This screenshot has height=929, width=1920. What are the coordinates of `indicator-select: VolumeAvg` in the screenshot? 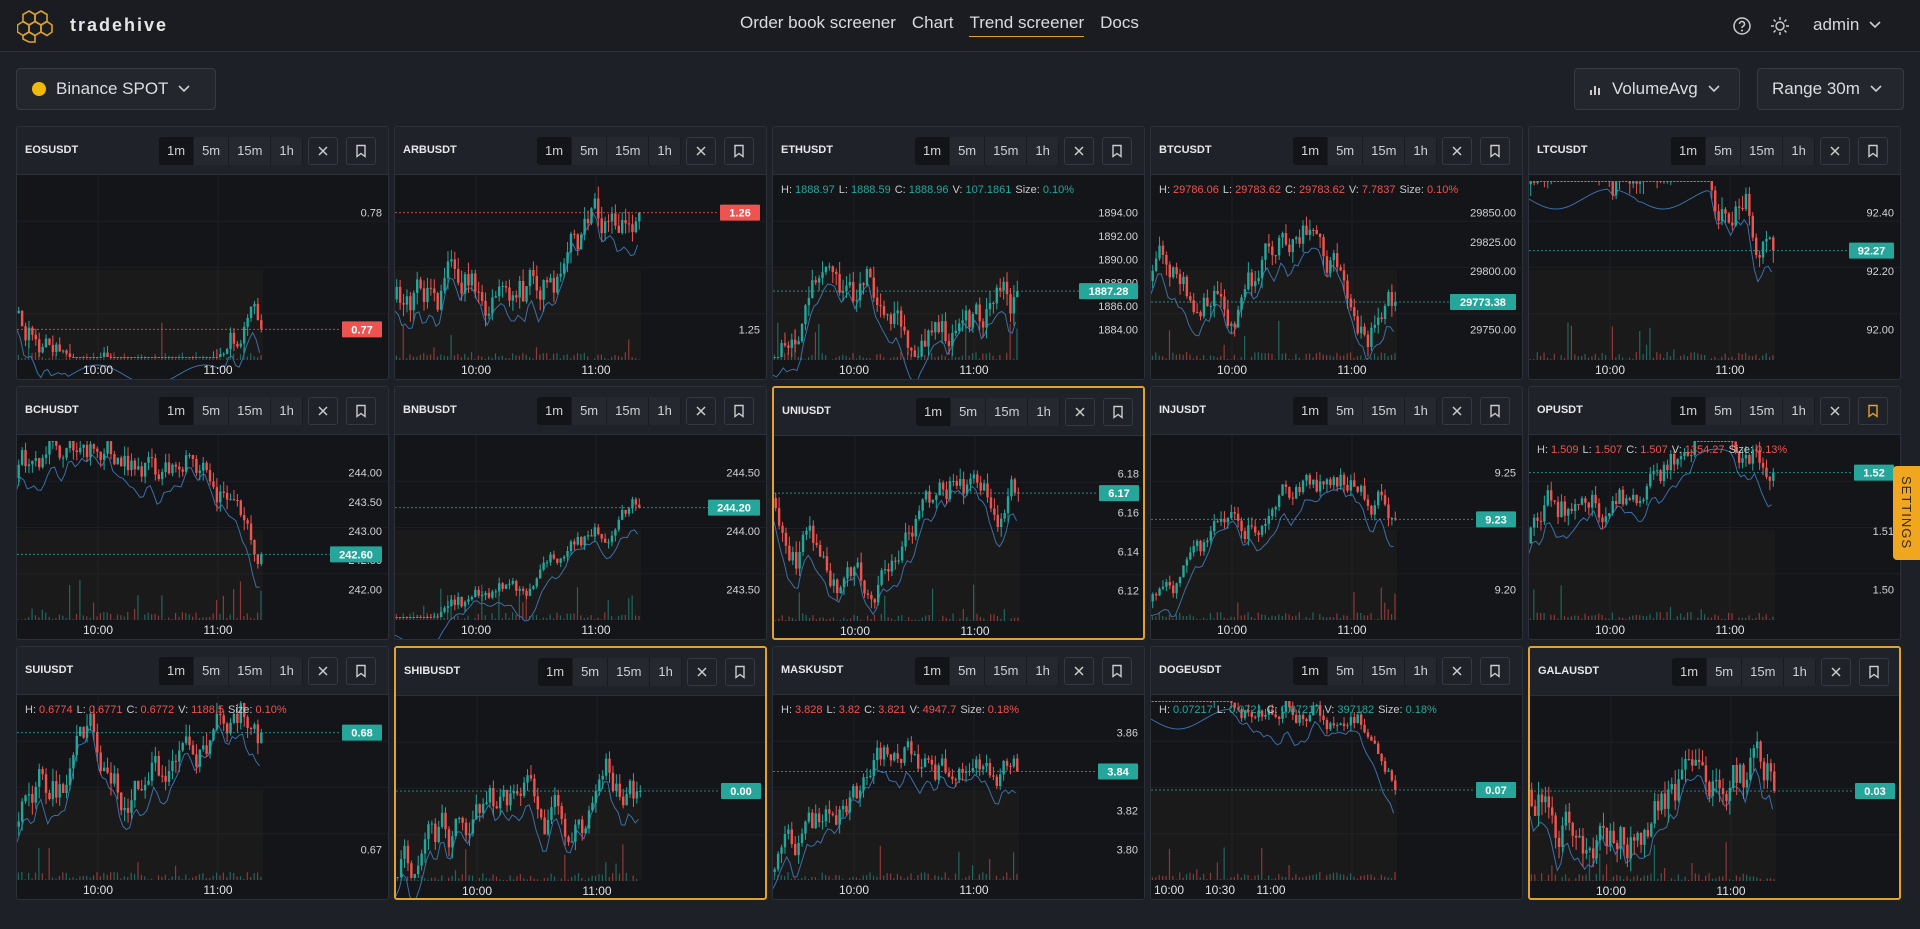 It's located at (1657, 89).